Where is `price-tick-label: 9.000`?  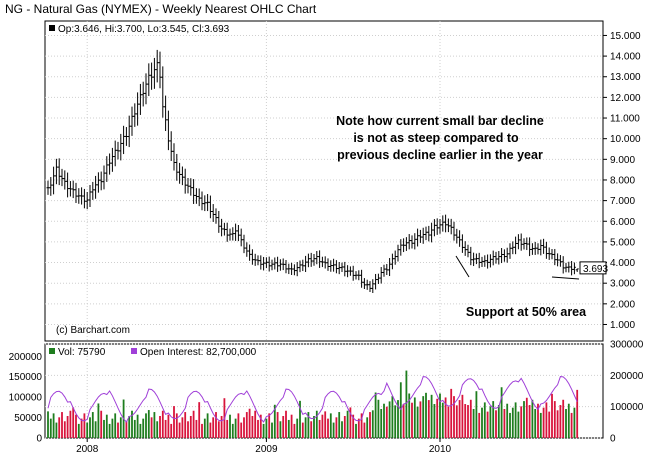 price-tick-label: 9.000 is located at coordinates (622, 160).